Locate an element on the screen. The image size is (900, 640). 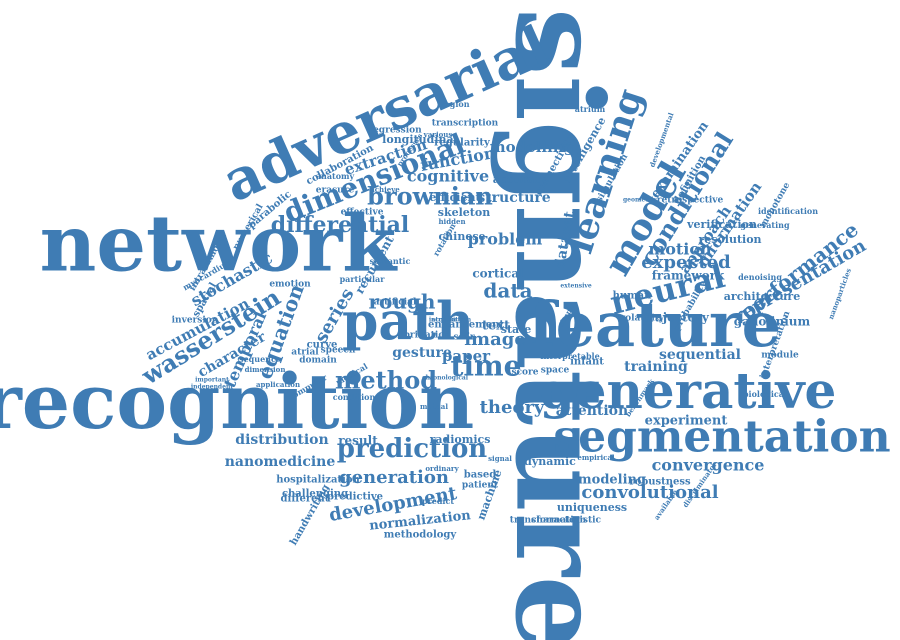
cloud-word-efficient: efficient is located at coordinates (455, 197).